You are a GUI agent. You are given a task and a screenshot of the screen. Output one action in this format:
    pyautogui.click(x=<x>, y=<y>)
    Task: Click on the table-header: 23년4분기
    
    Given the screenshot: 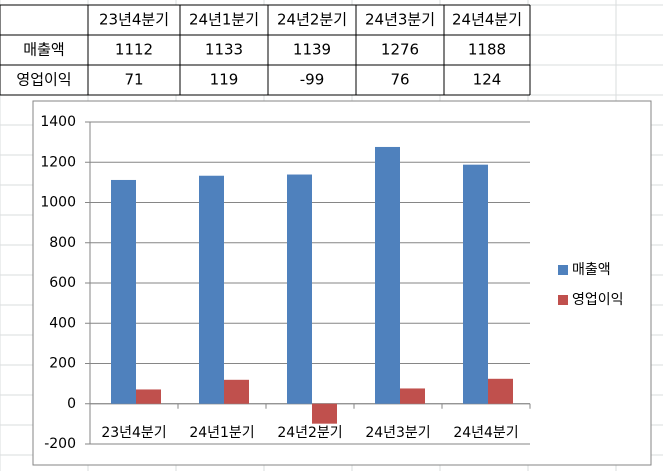 What is the action you would take?
    pyautogui.click(x=134, y=20)
    